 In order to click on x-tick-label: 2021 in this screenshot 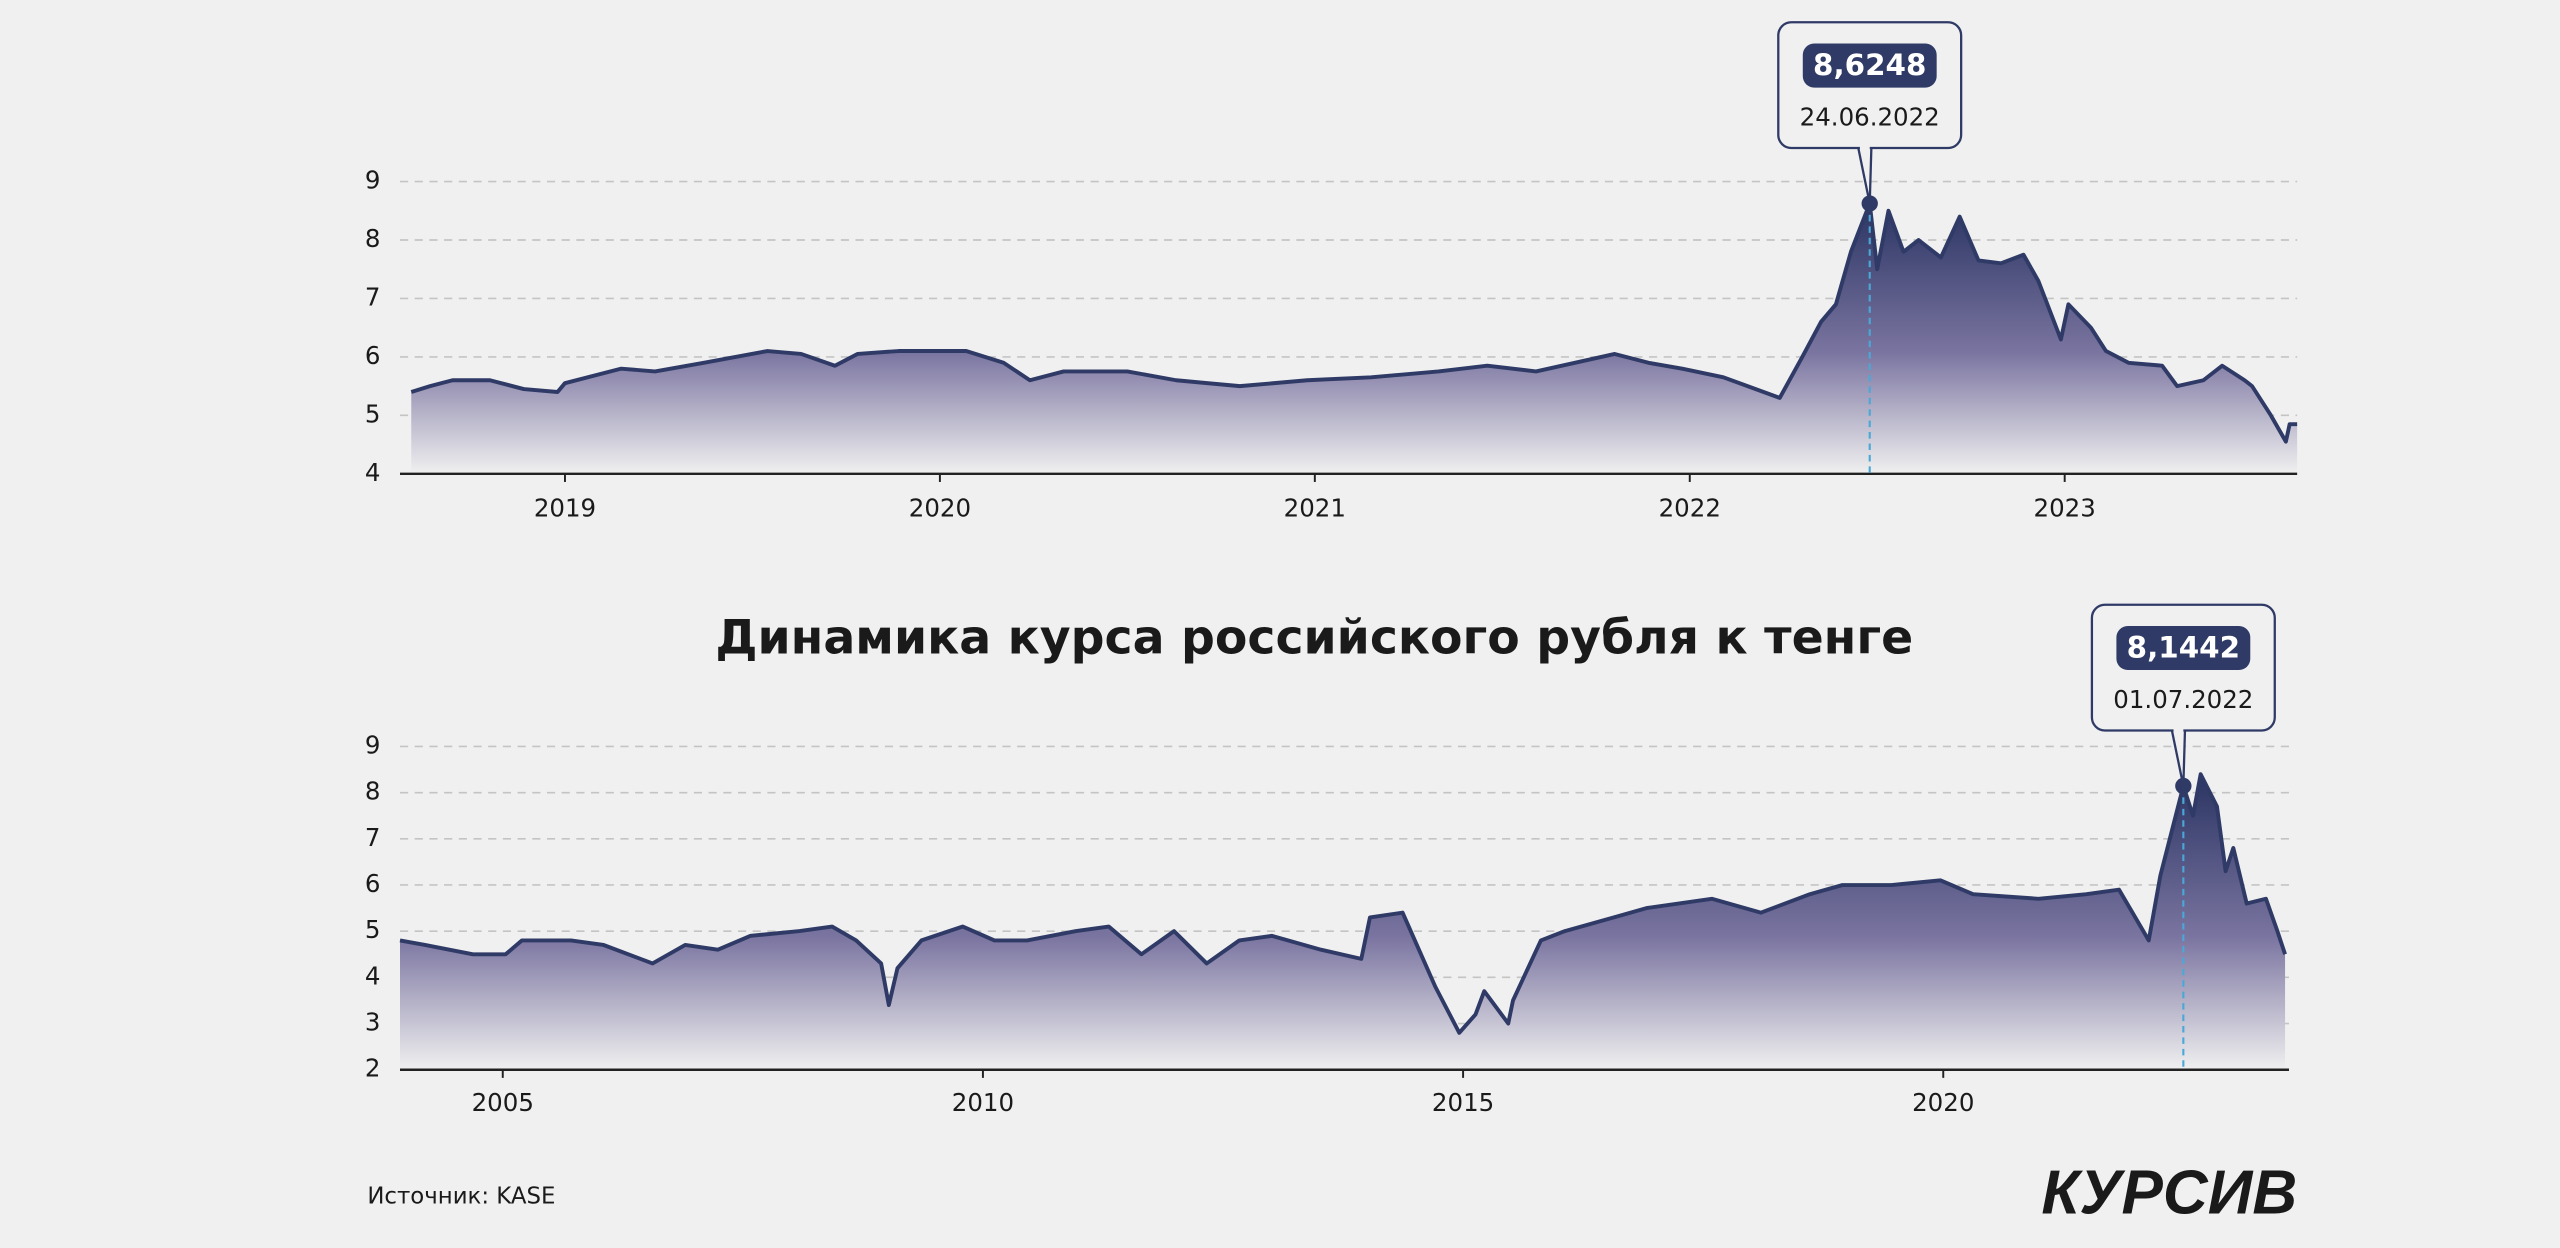, I will do `click(1315, 508)`.